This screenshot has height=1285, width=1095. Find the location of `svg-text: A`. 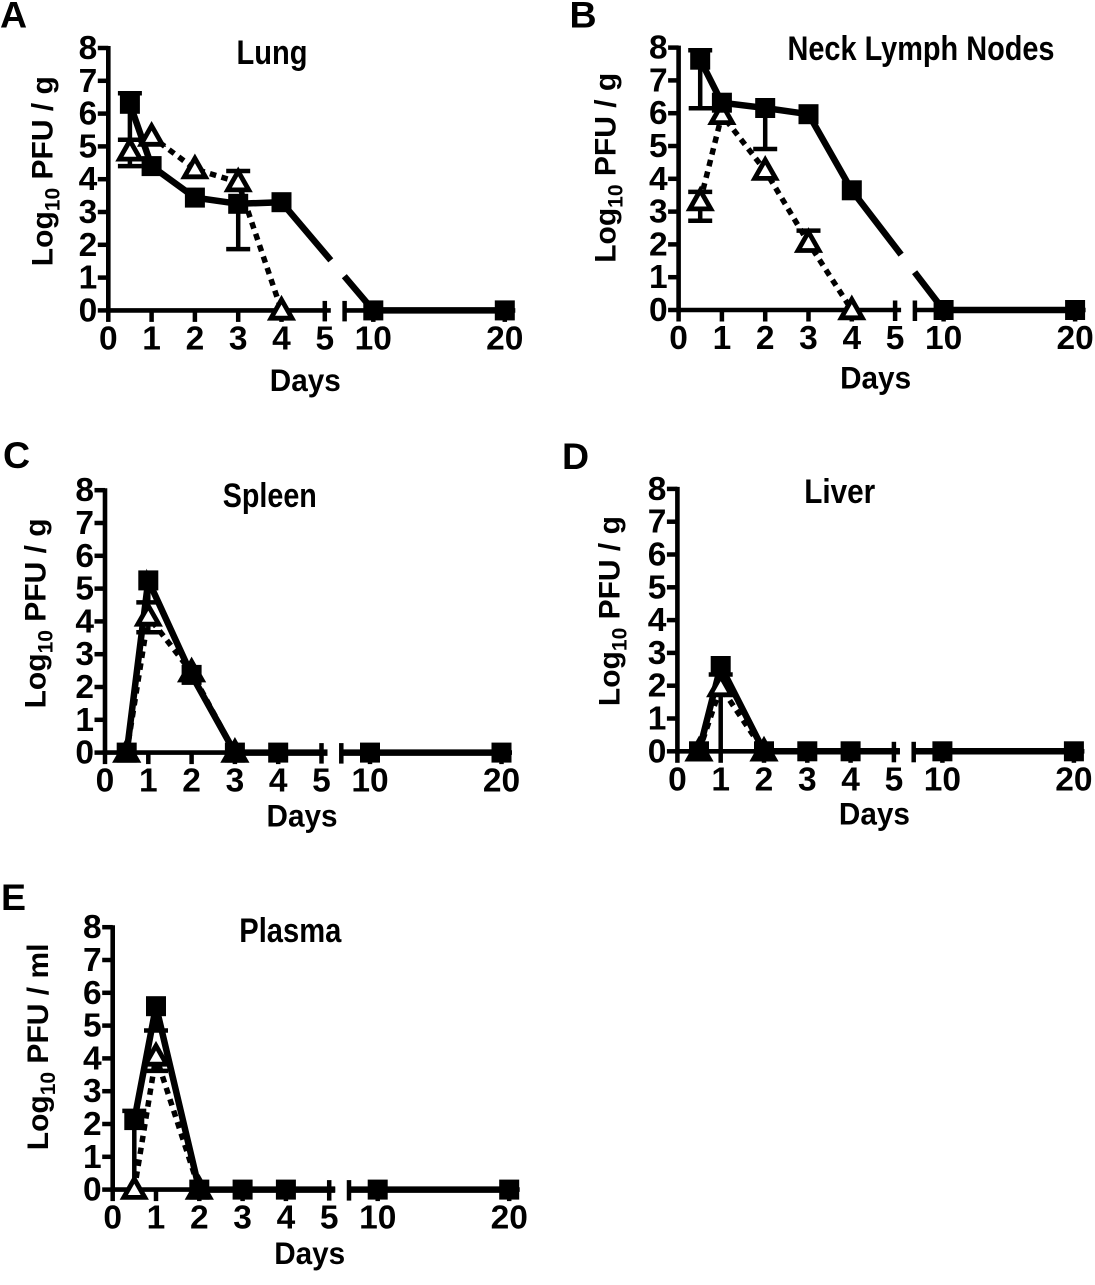

svg-text: A is located at coordinates (13, 18).